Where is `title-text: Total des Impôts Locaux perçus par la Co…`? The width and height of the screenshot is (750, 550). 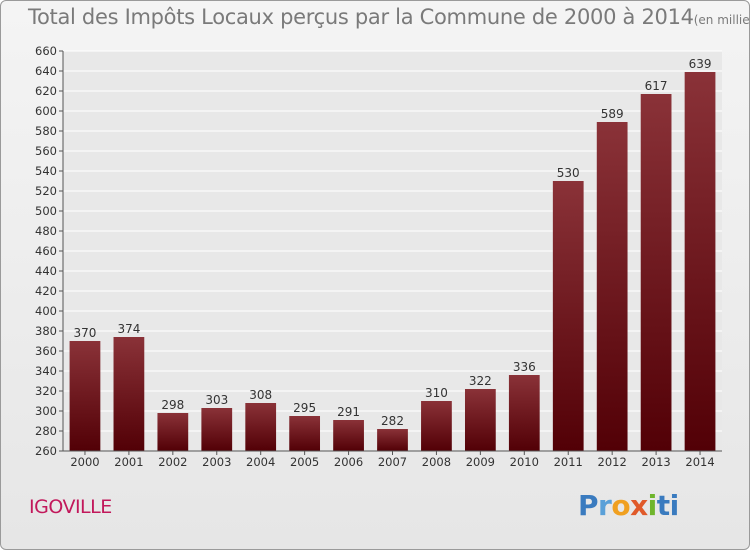 title-text: Total des Impôts Locaux perçus par la Co… is located at coordinates (361, 17).